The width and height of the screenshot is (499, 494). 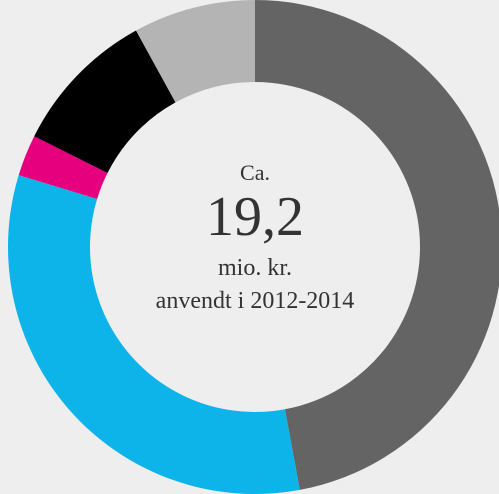 I want to click on center-value: 19,2, so click(x=255, y=217).